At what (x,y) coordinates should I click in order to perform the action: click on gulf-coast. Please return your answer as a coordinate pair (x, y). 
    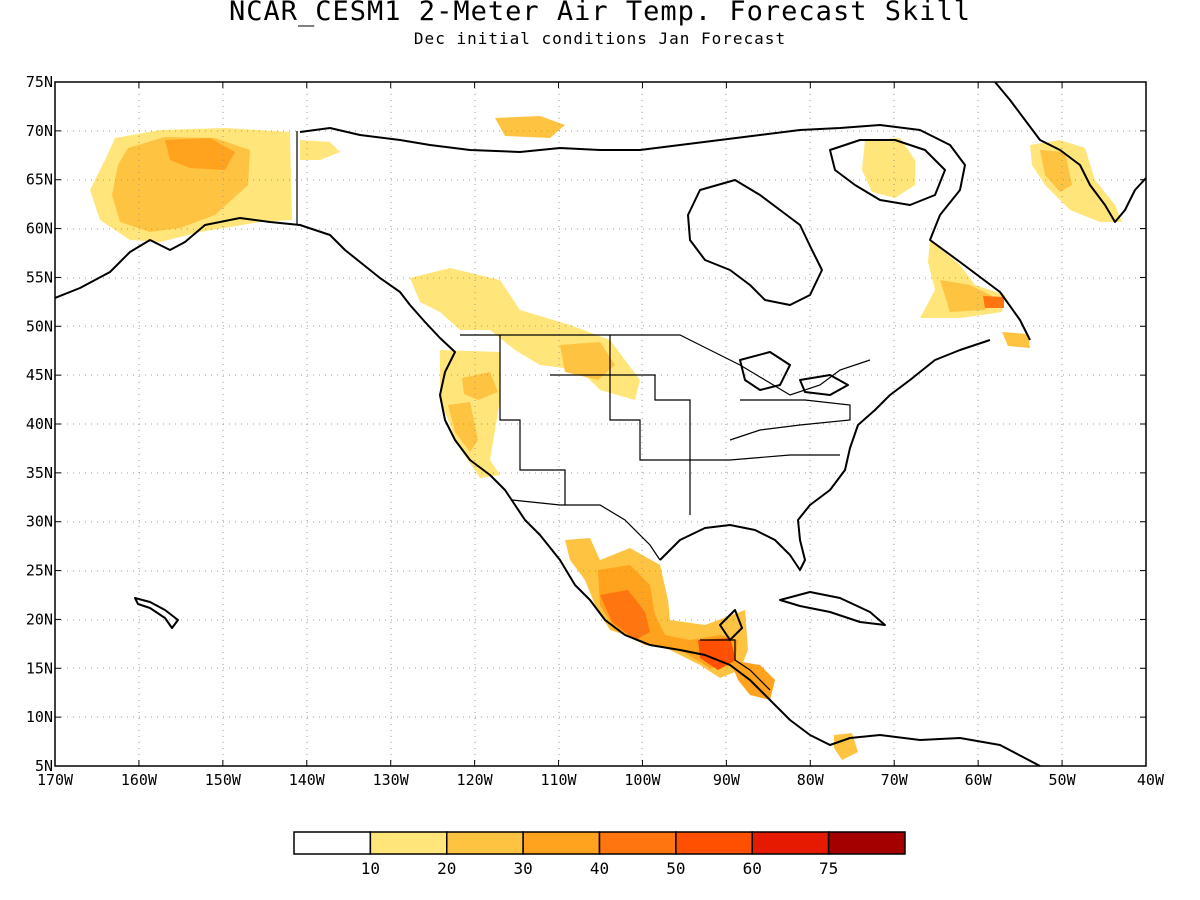
    Looking at the image, I should click on (825, 455).